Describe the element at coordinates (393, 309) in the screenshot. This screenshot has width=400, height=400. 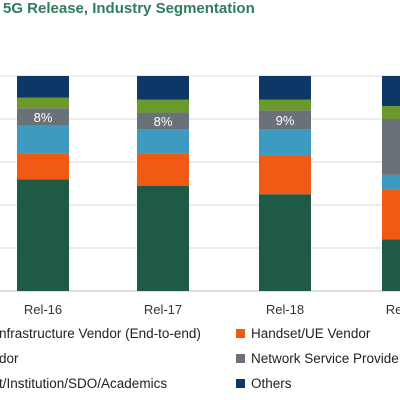
I see `x-tick-label: Re` at that location.